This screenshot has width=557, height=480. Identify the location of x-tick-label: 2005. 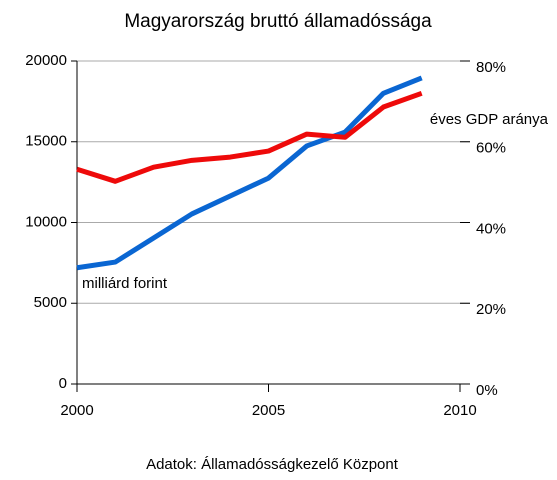
(268, 410).